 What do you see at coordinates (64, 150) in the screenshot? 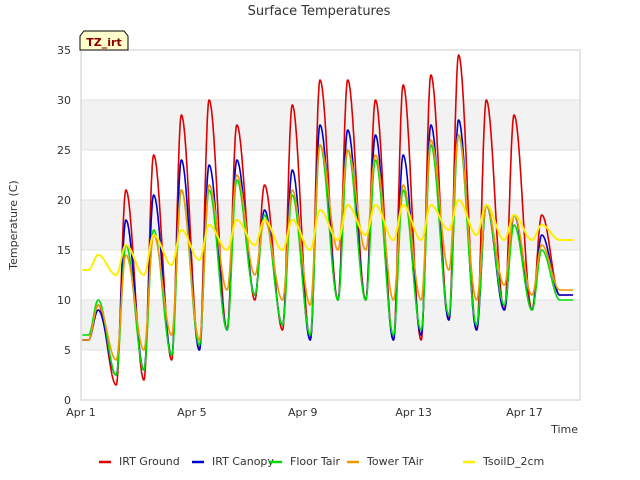
I see `y-tick-label: 25` at bounding box center [64, 150].